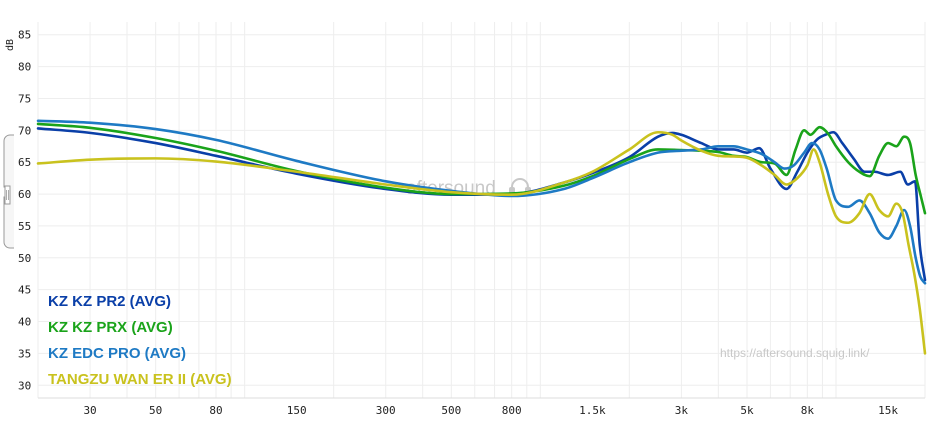 This screenshot has width=935, height=448. Describe the element at coordinates (24, 322) in the screenshot. I see `y-tick-label: 40` at that location.